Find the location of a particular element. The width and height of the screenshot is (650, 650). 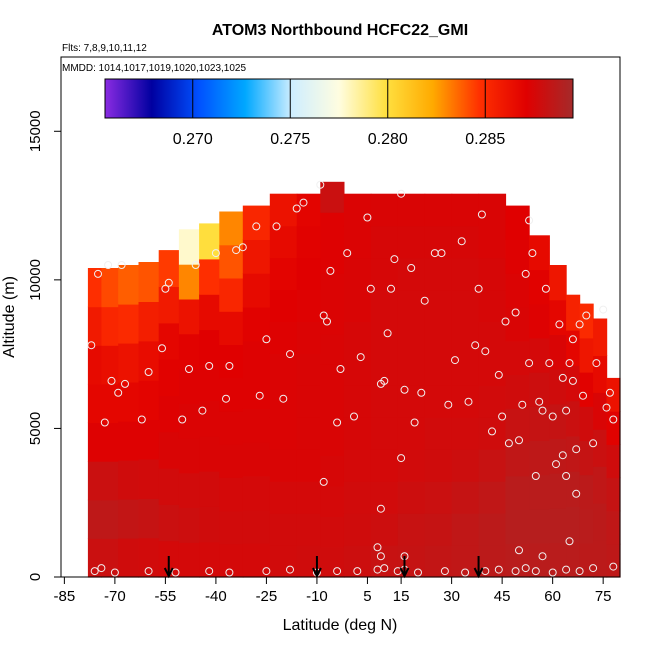

y-axis: 0 5000 10000 15000 is located at coordinates (44, 345).